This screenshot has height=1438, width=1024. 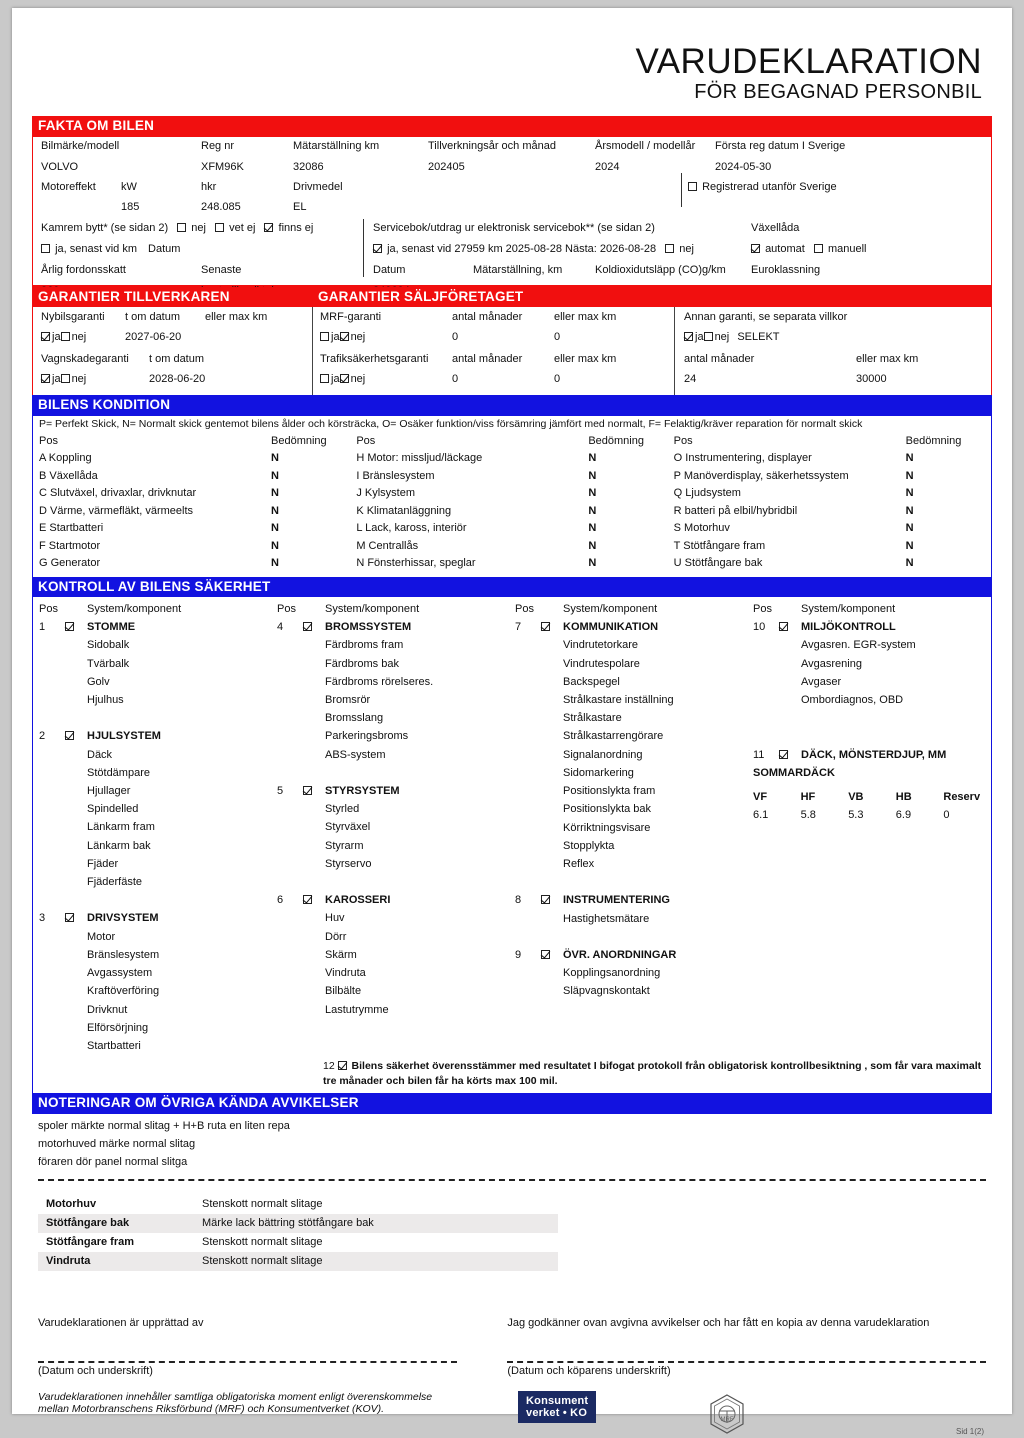 I want to click on condition-row: L Lack, kaross, interiör N, so click(x=514, y=529).